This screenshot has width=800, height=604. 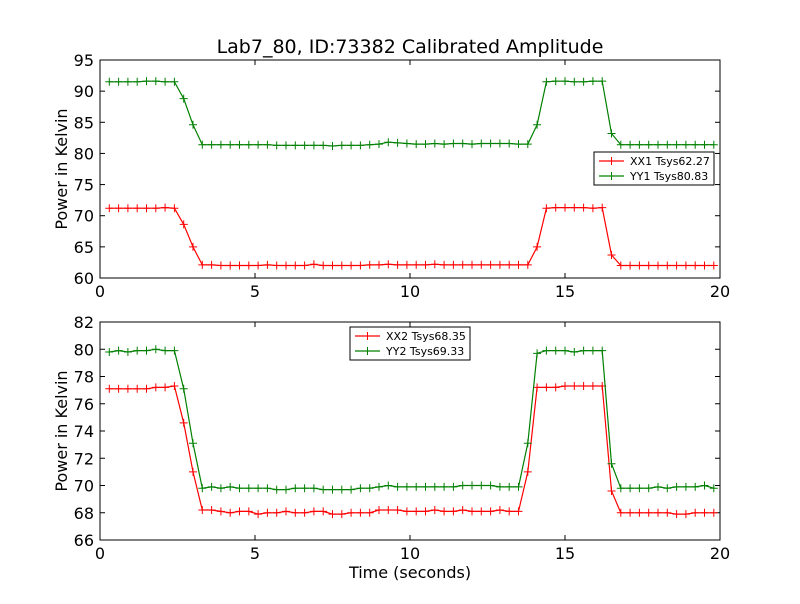 I want to click on y-tick-label: 60, so click(x=84, y=278).